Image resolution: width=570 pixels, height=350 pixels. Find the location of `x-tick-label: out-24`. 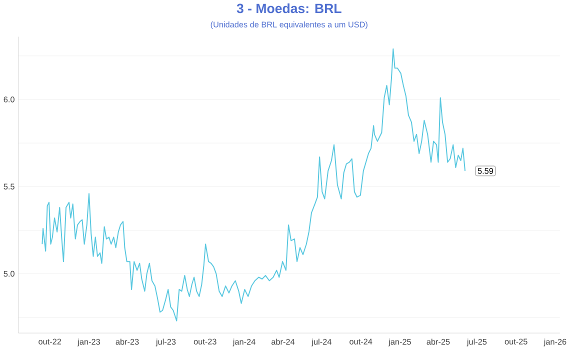

x-tick-label: out-24 is located at coordinates (361, 341).